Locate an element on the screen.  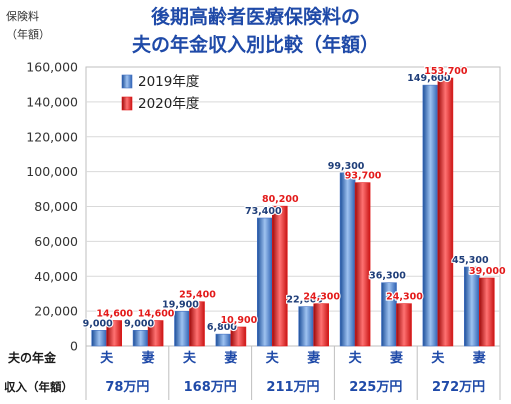
chart-title-line2: 夫の年金収入別比較（年額） is located at coordinates (255, 45).